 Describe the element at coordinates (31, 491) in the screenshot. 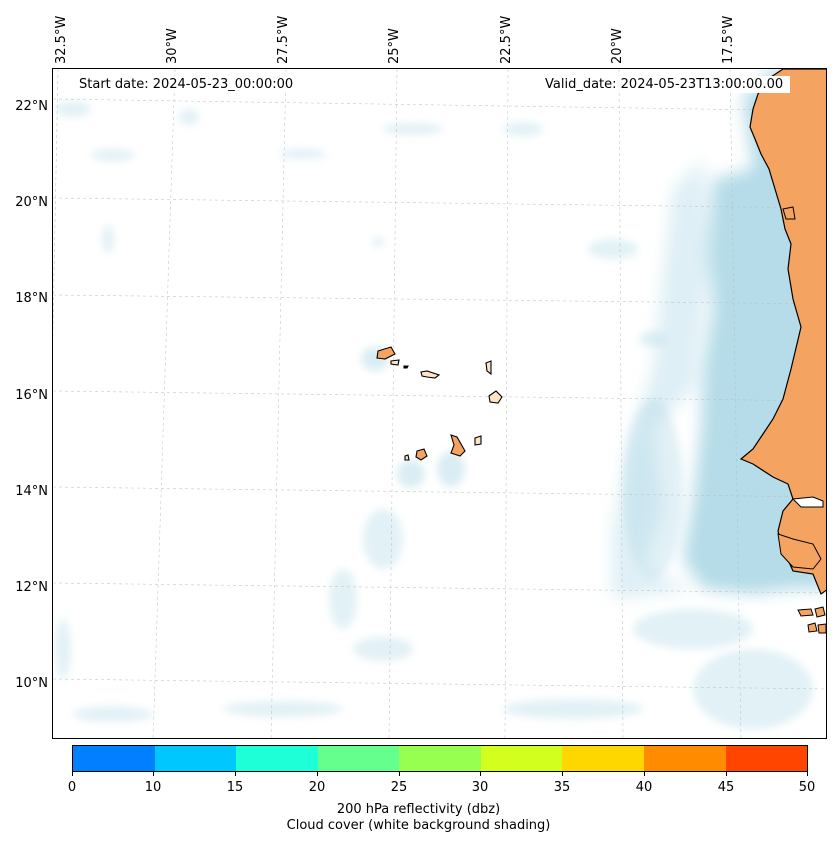

I see `lat-label-14n: 14°N` at that location.